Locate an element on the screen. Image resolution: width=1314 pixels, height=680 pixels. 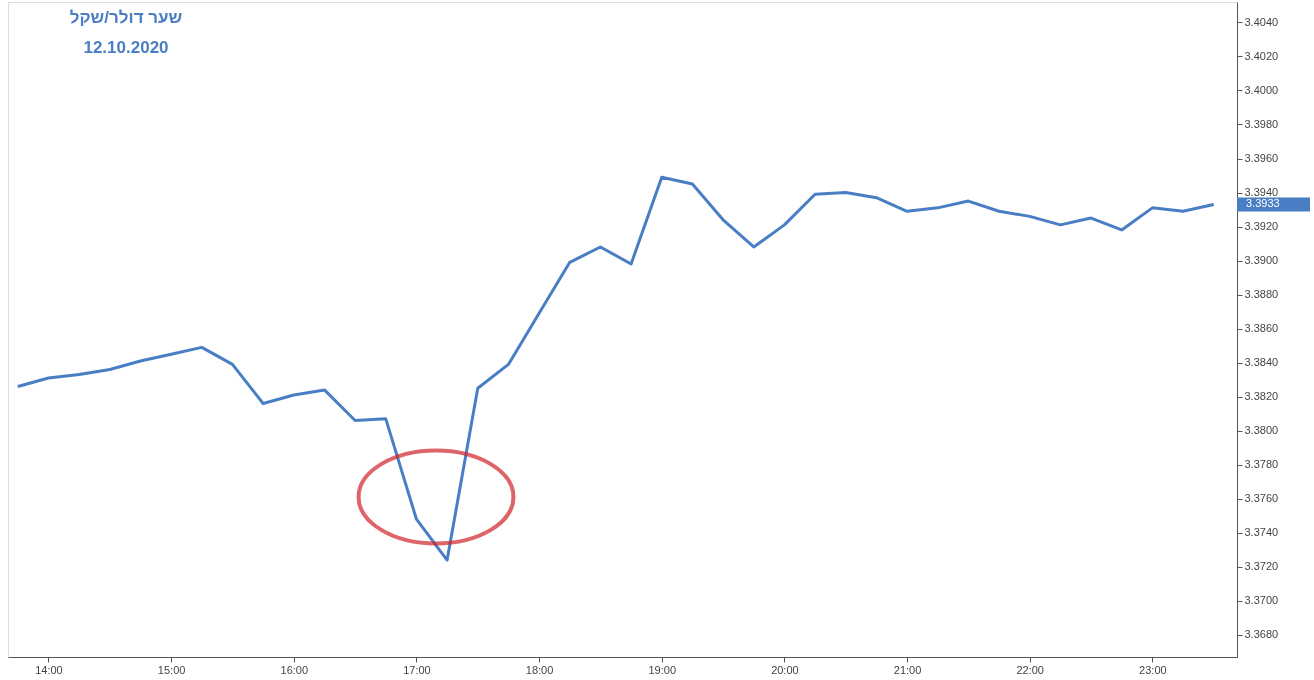
y-tick-label: 3.3840 is located at coordinates (1261, 362).